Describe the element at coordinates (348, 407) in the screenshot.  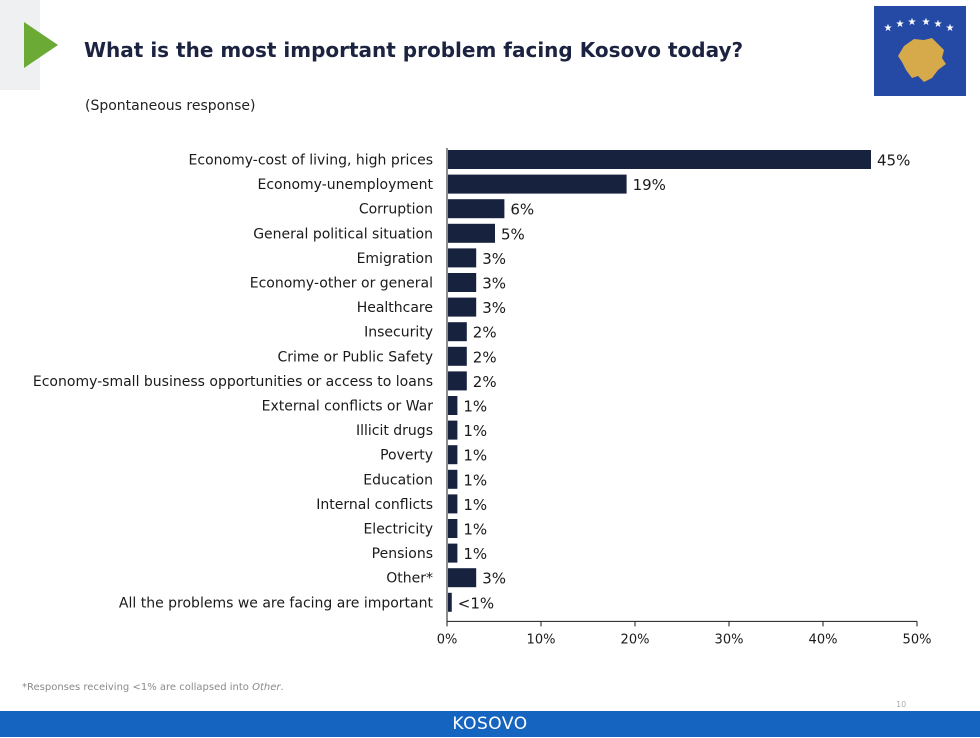
I see `category-label: External conflicts or War` at that location.